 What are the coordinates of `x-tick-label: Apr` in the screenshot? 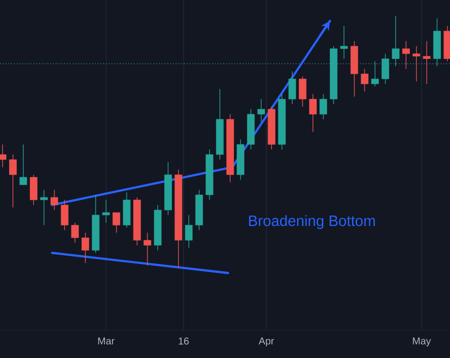 It's located at (266, 342).